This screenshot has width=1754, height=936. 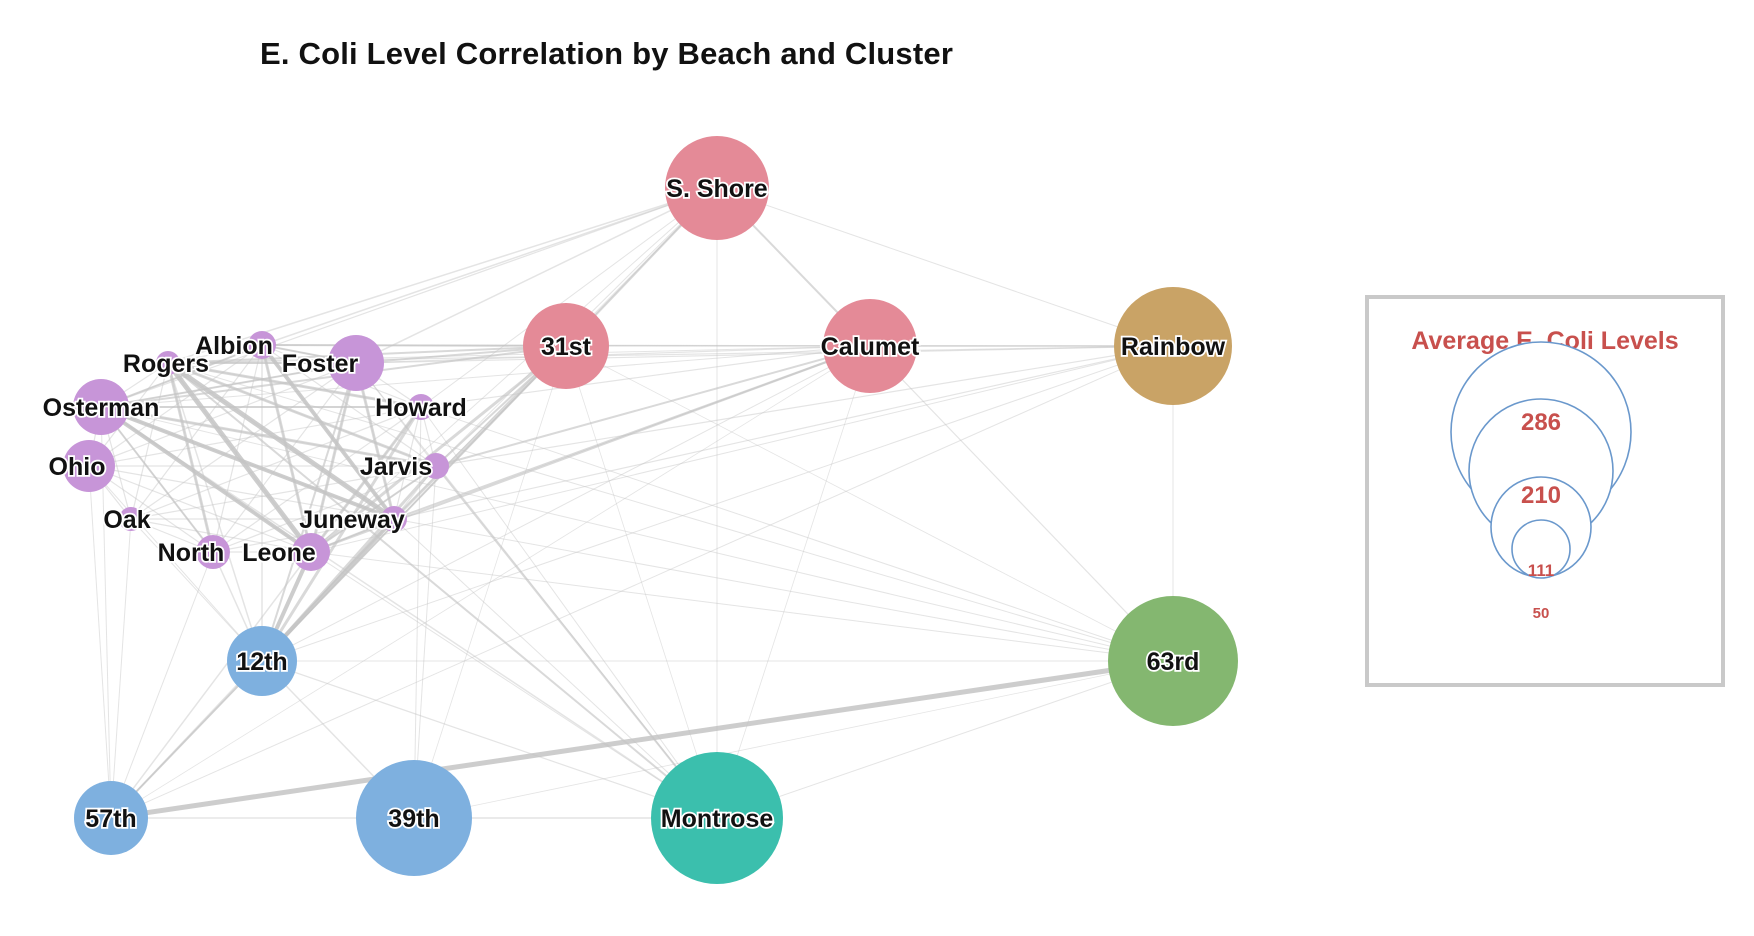 I want to click on node-label-osterman: Osterman, so click(x=101, y=408).